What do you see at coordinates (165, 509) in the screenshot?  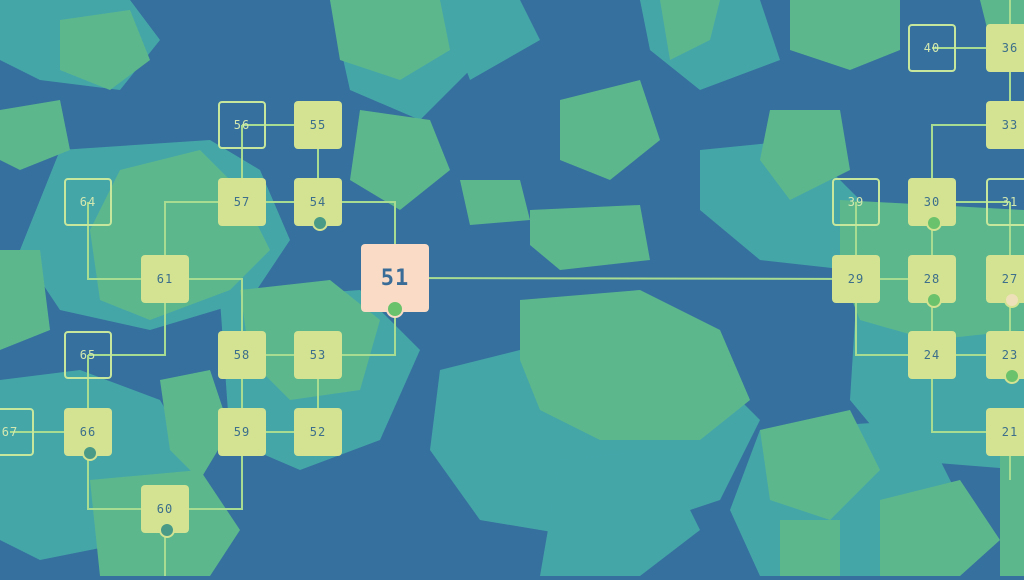 I see `level-number: 60` at bounding box center [165, 509].